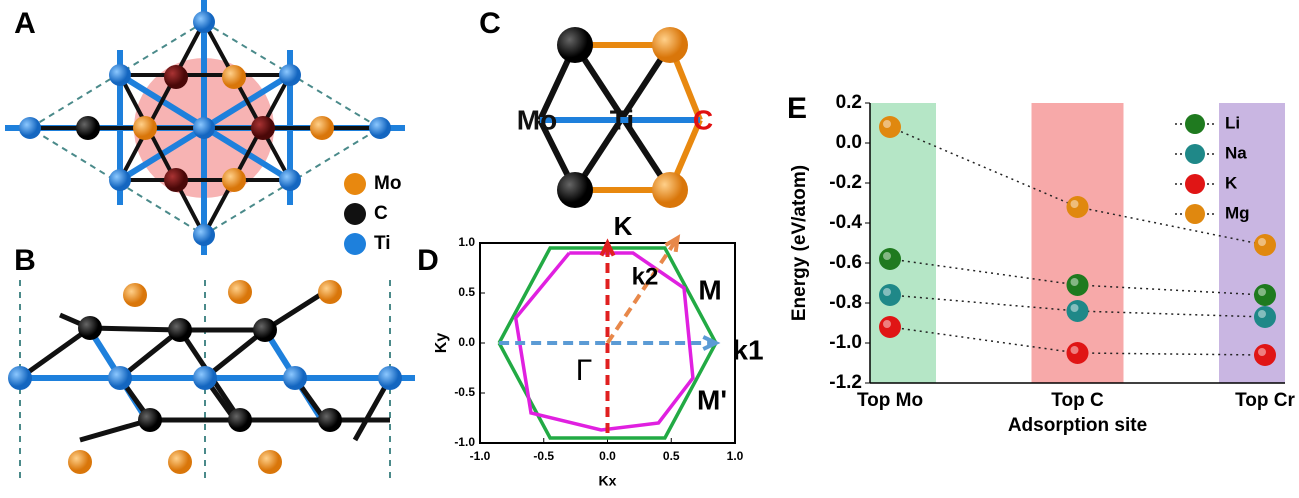 This screenshot has width=1299, height=498. What do you see at coordinates (1236, 152) in the screenshot?
I see `legend-label: Na` at bounding box center [1236, 152].